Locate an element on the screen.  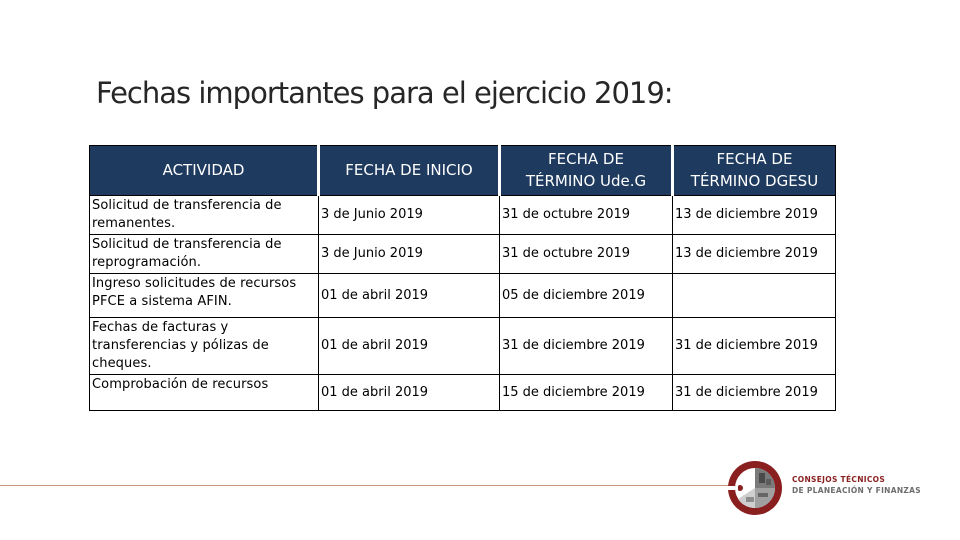
consejos-tecnicos-logo-icon is located at coordinates (754, 488).